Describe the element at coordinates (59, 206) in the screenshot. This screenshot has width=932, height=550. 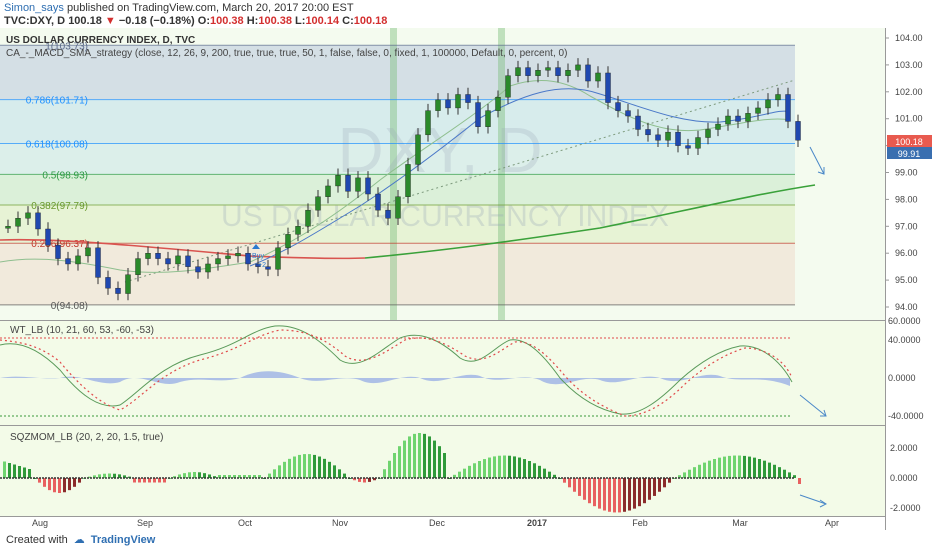
I see `fib-label-4: 0.382(97.79)` at that location.